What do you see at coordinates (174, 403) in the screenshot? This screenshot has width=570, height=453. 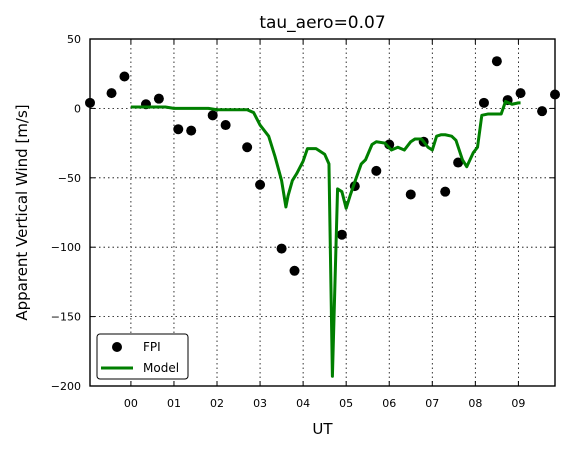 I see `x-tick-label: 01` at bounding box center [174, 403].